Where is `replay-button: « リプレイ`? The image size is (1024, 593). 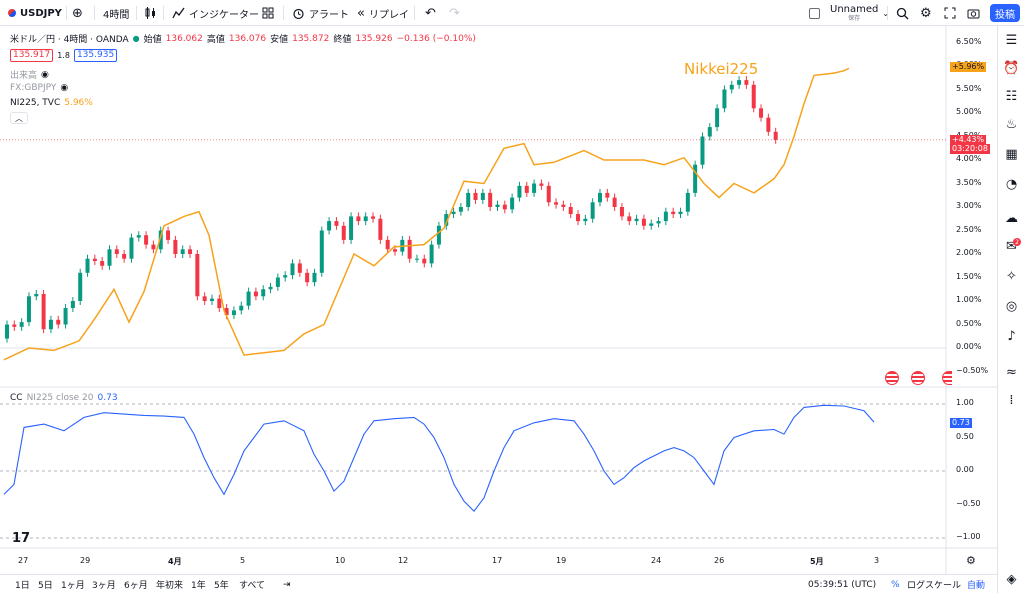 replay-button: « リプレイ is located at coordinates (383, 13).